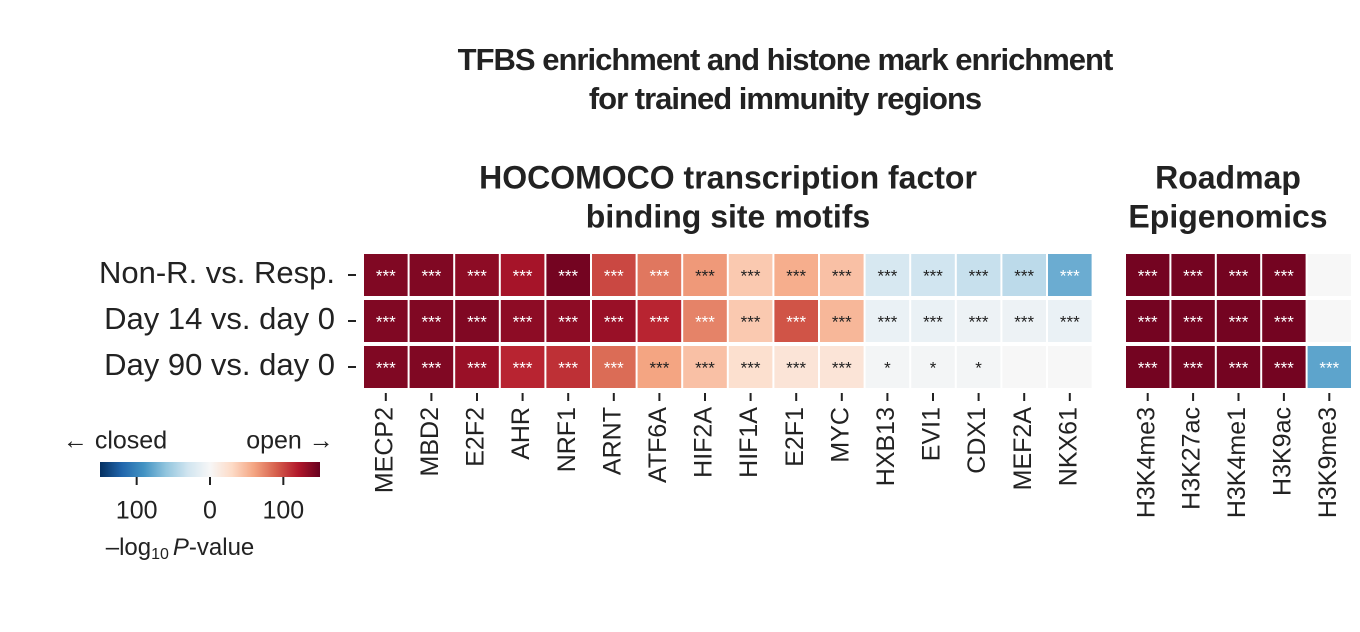 This screenshot has height=632, width=1360. I want to click on panel-title: Roadmap, so click(1228, 177).